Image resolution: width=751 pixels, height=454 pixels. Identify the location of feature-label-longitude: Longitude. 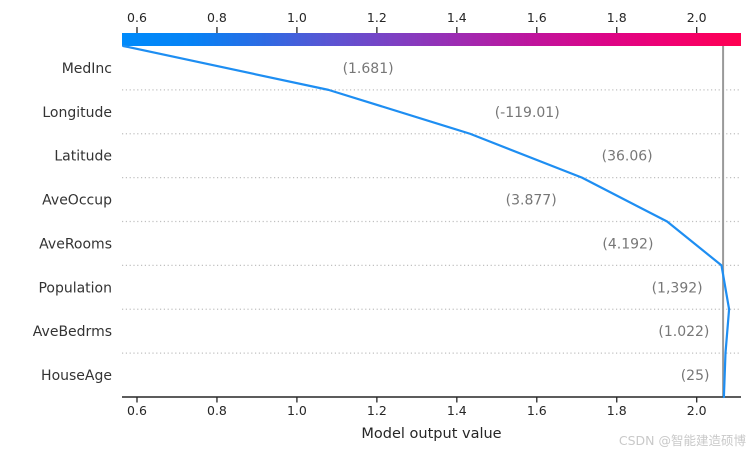
(77, 113).